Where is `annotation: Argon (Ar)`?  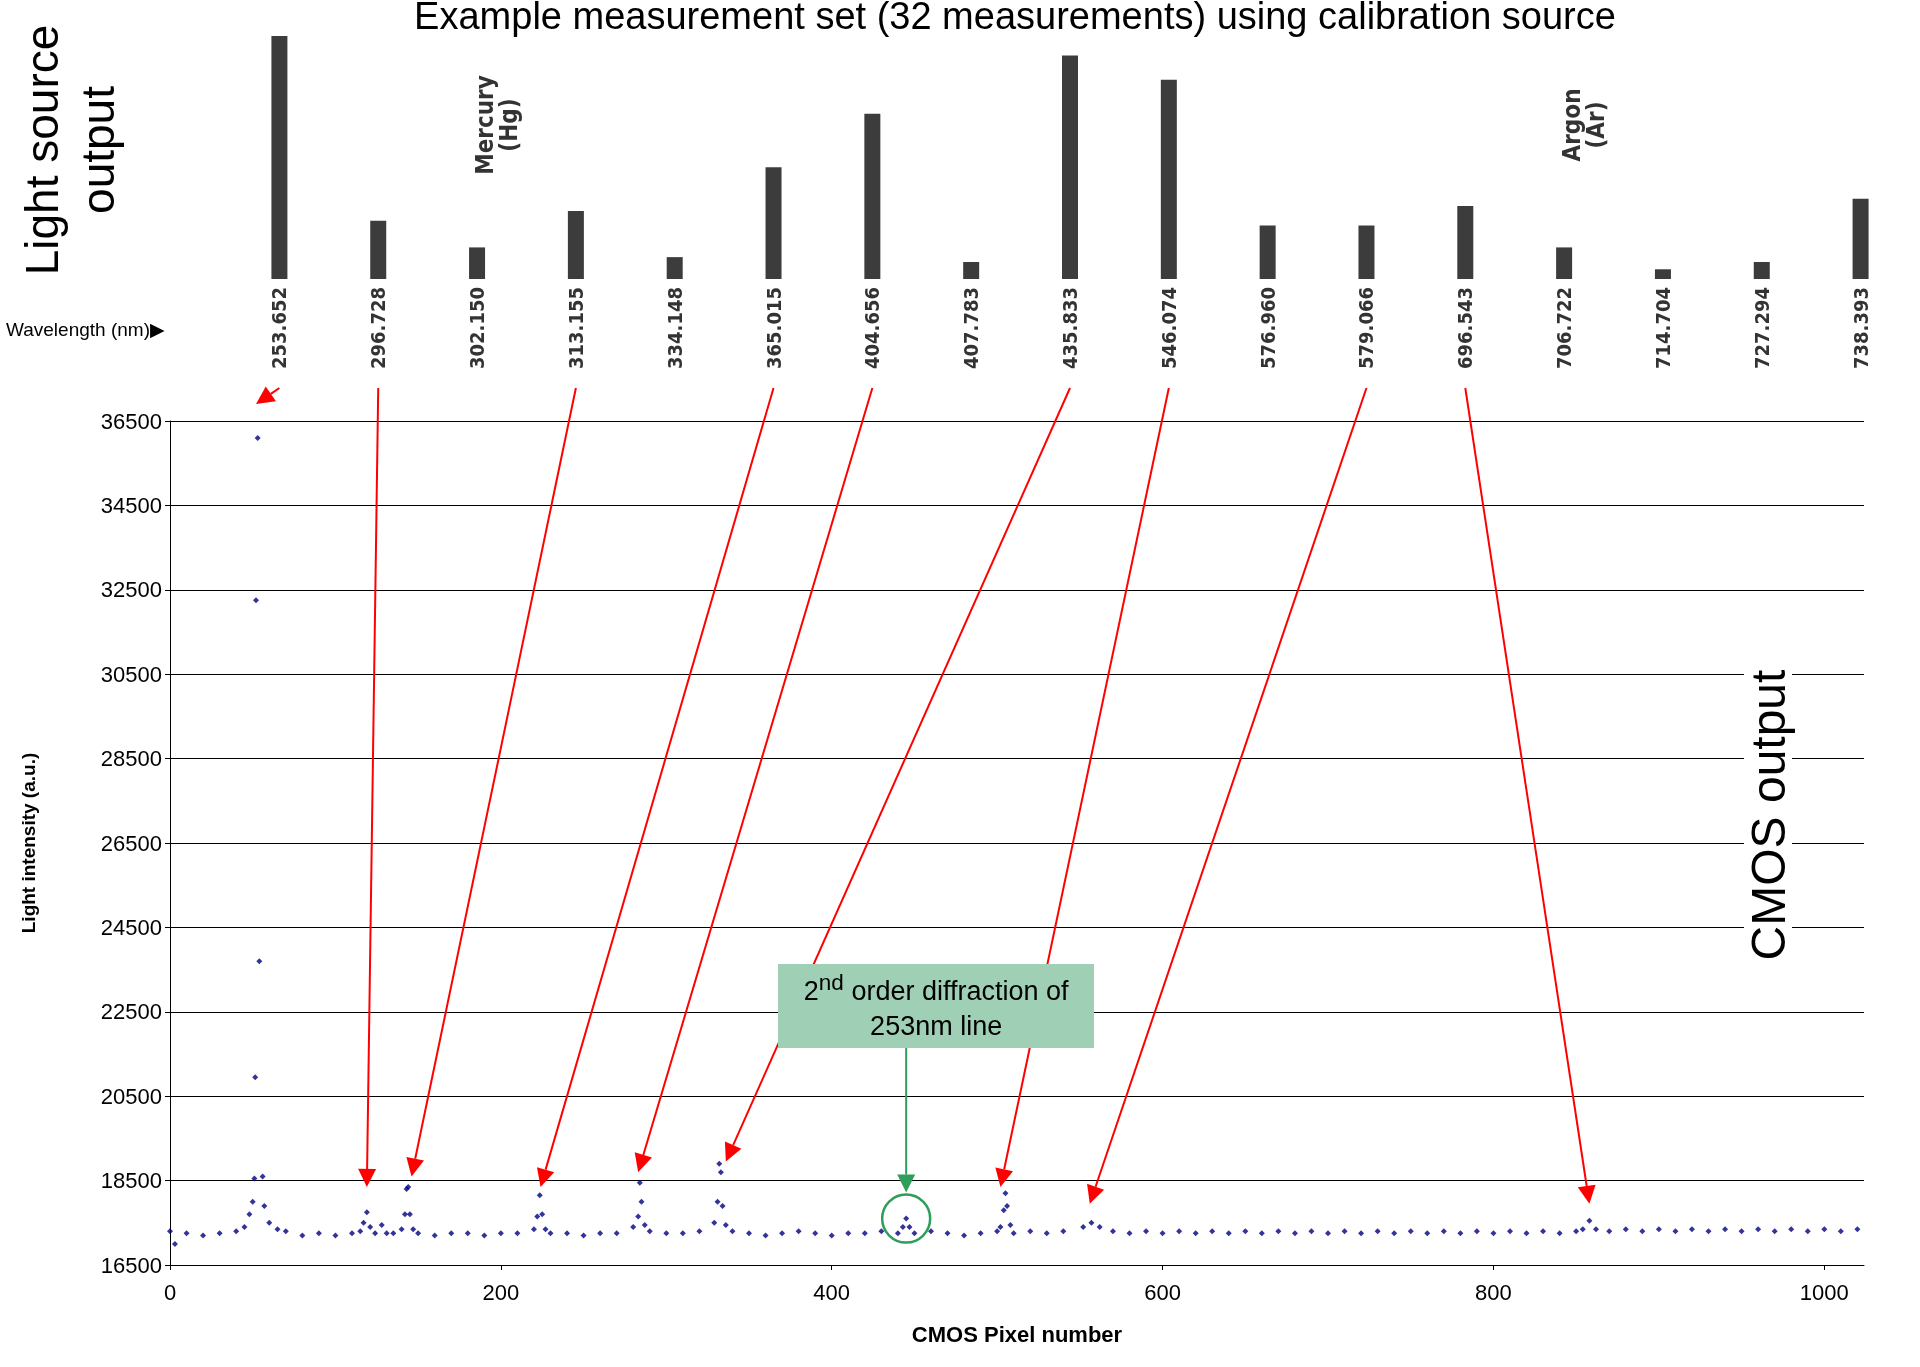
annotation: Argon (Ar) is located at coordinates (1583, 125).